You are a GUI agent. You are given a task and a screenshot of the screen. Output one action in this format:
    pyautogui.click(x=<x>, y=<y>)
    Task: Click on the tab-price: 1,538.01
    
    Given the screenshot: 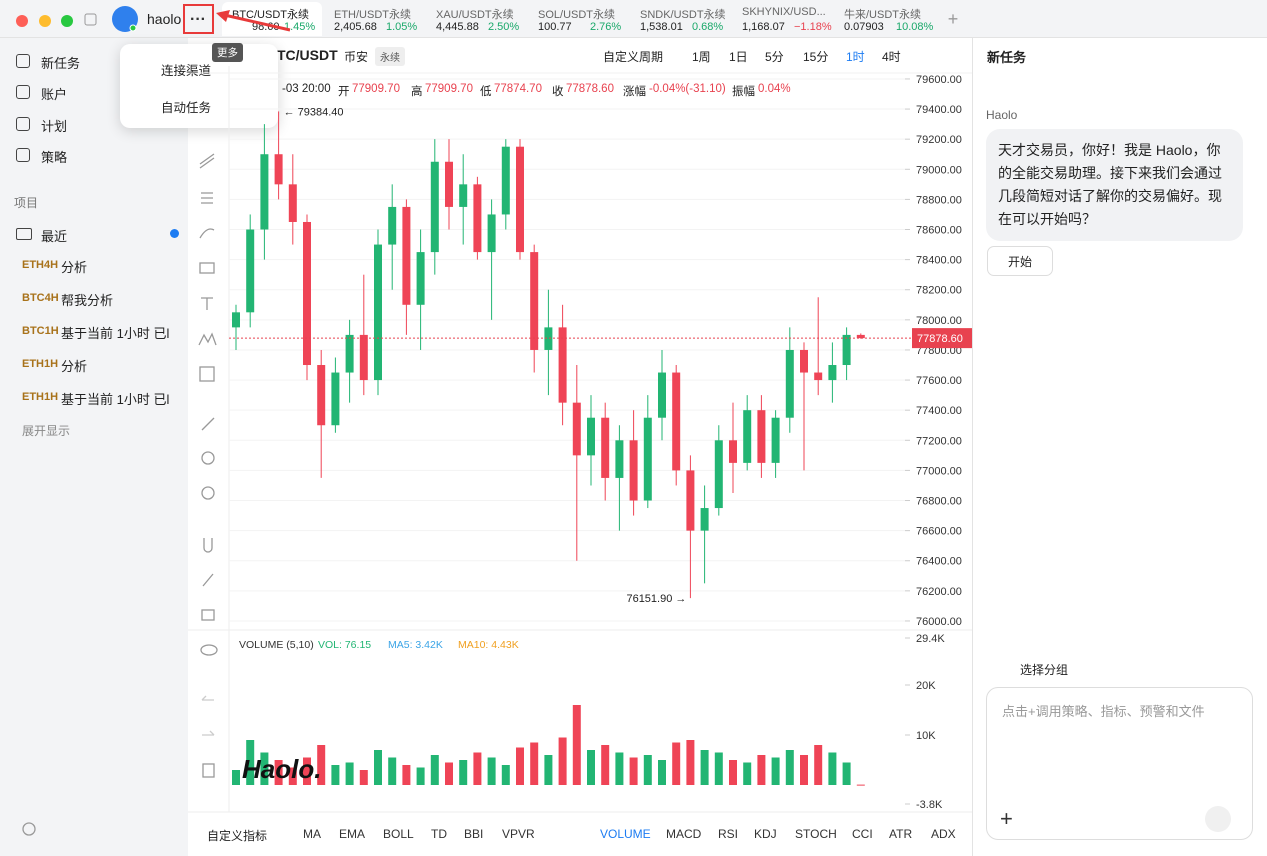 What is the action you would take?
    pyautogui.click(x=661, y=27)
    